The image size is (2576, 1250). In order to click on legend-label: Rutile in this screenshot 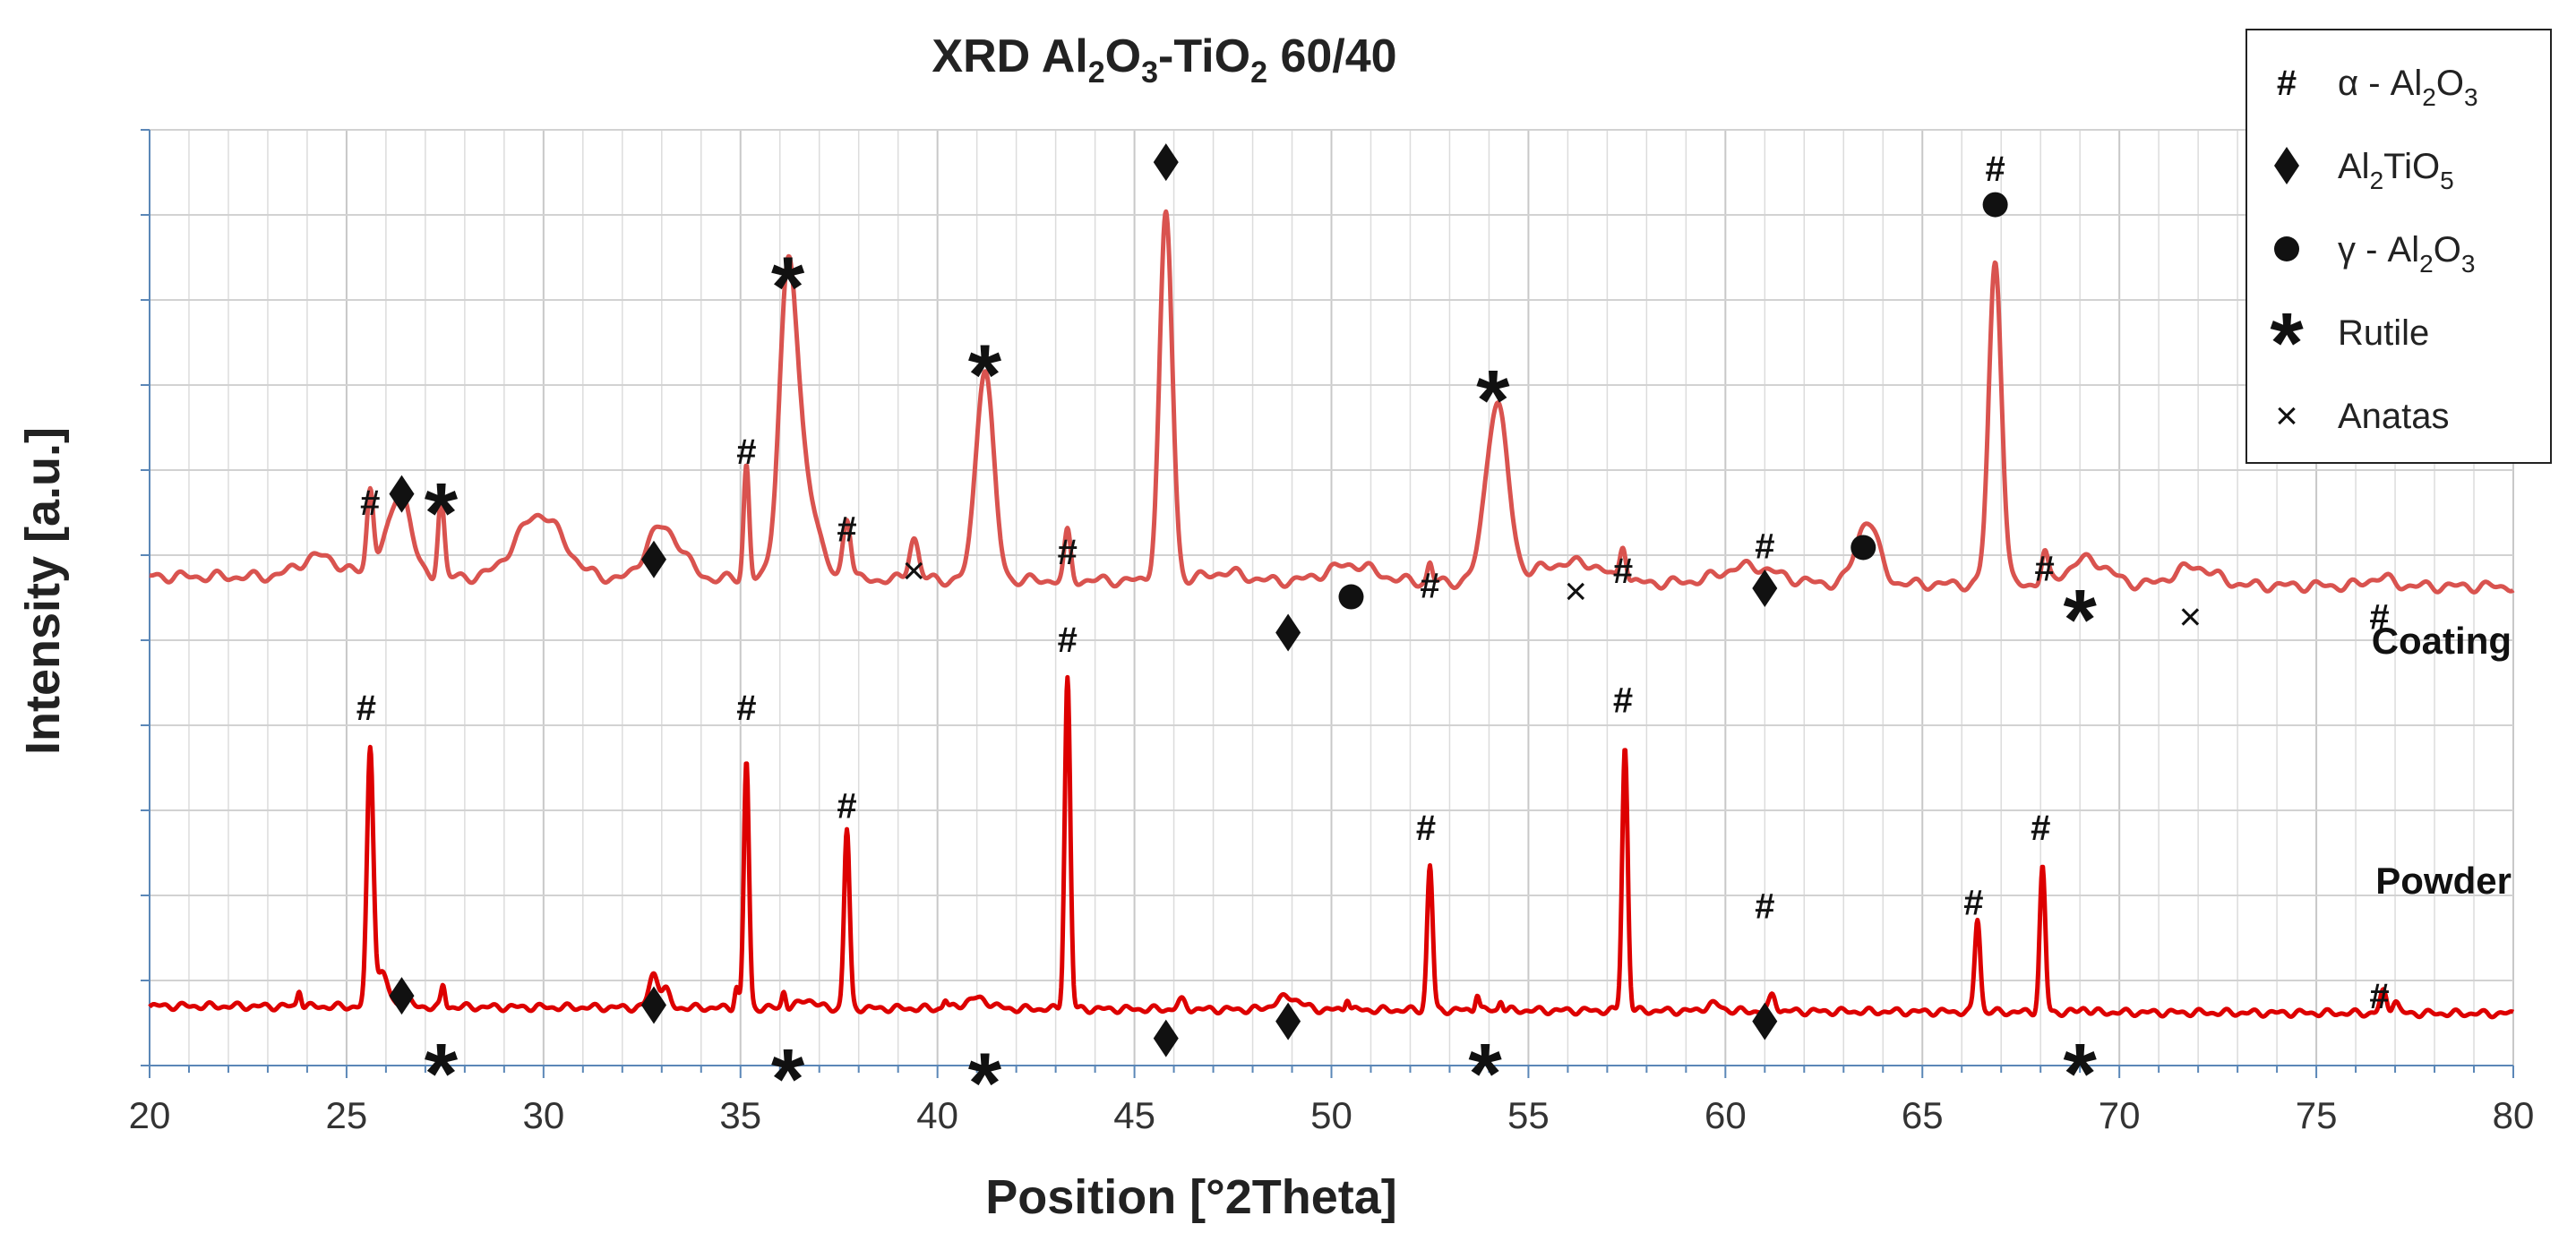, I will do `click(2383, 333)`.